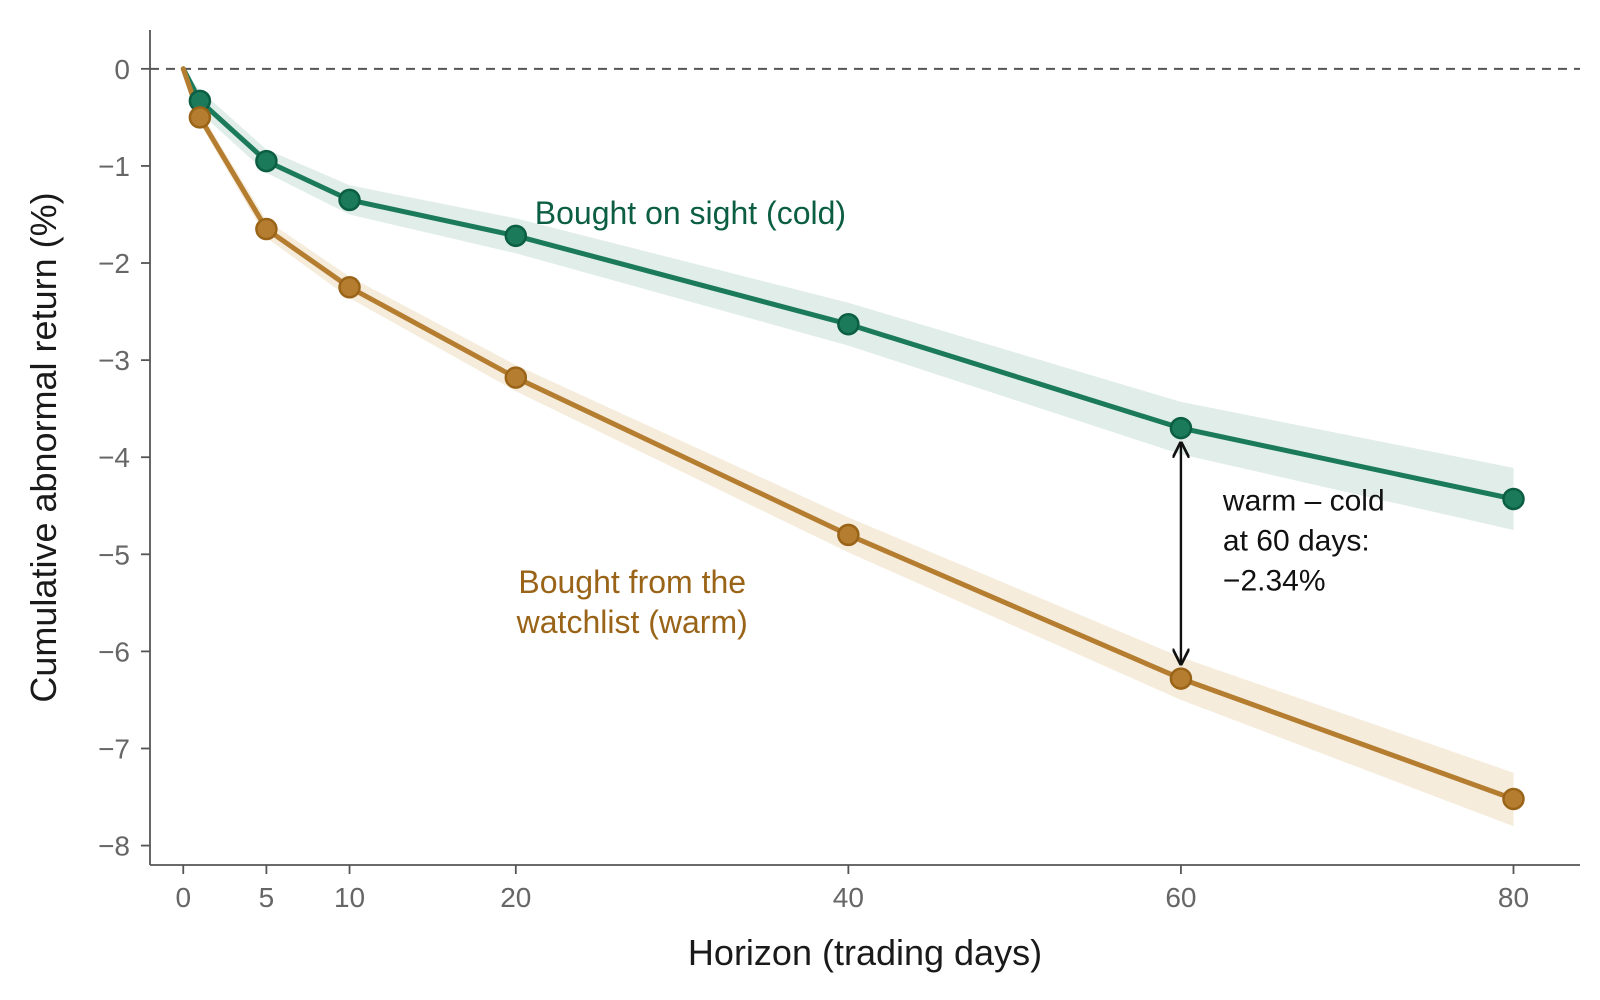  Describe the element at coordinates (632, 622) in the screenshot. I see `series-label-1: watchlist (warm)` at that location.